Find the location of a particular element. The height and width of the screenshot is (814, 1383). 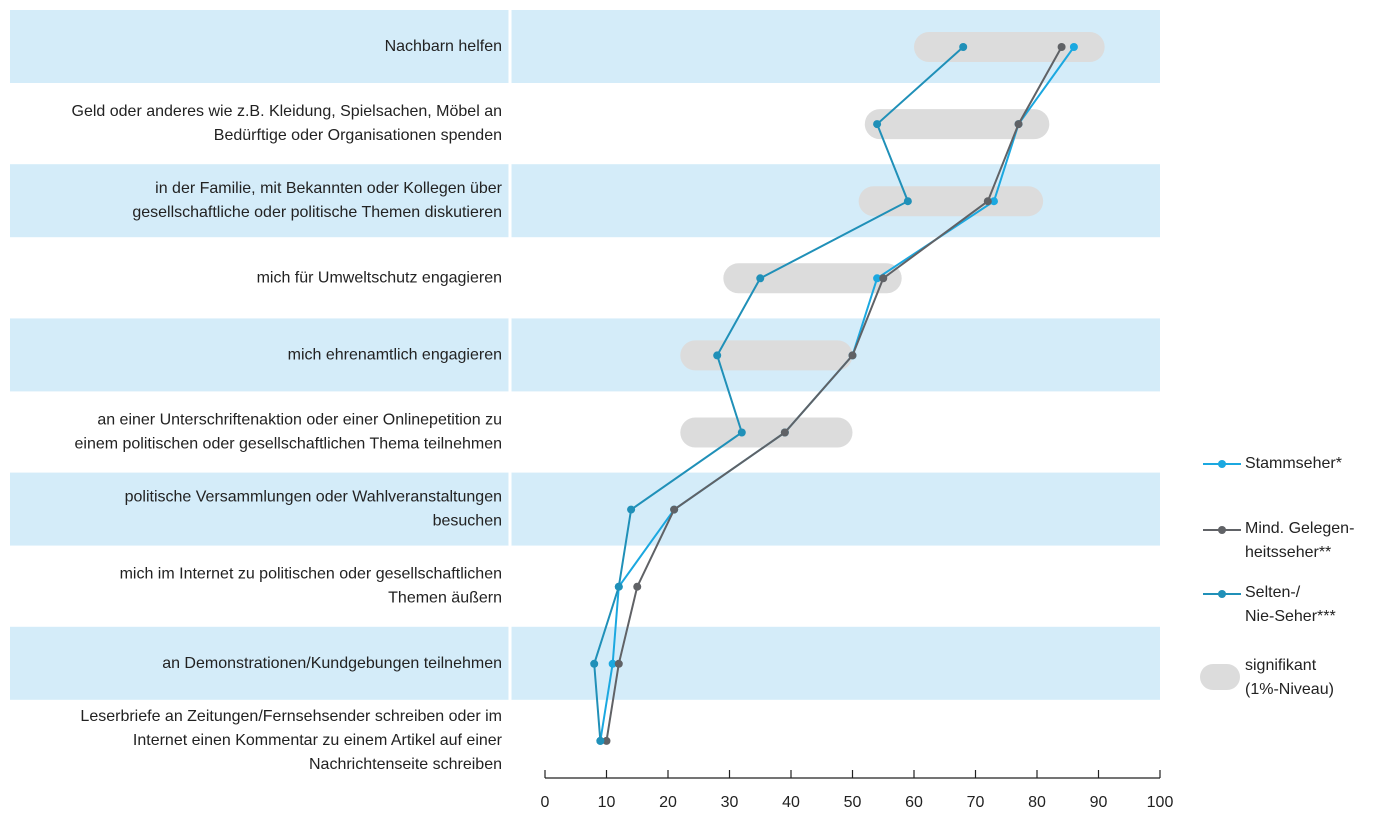

category-label-line: mich für Umweltschutz engagieren is located at coordinates (379, 278).